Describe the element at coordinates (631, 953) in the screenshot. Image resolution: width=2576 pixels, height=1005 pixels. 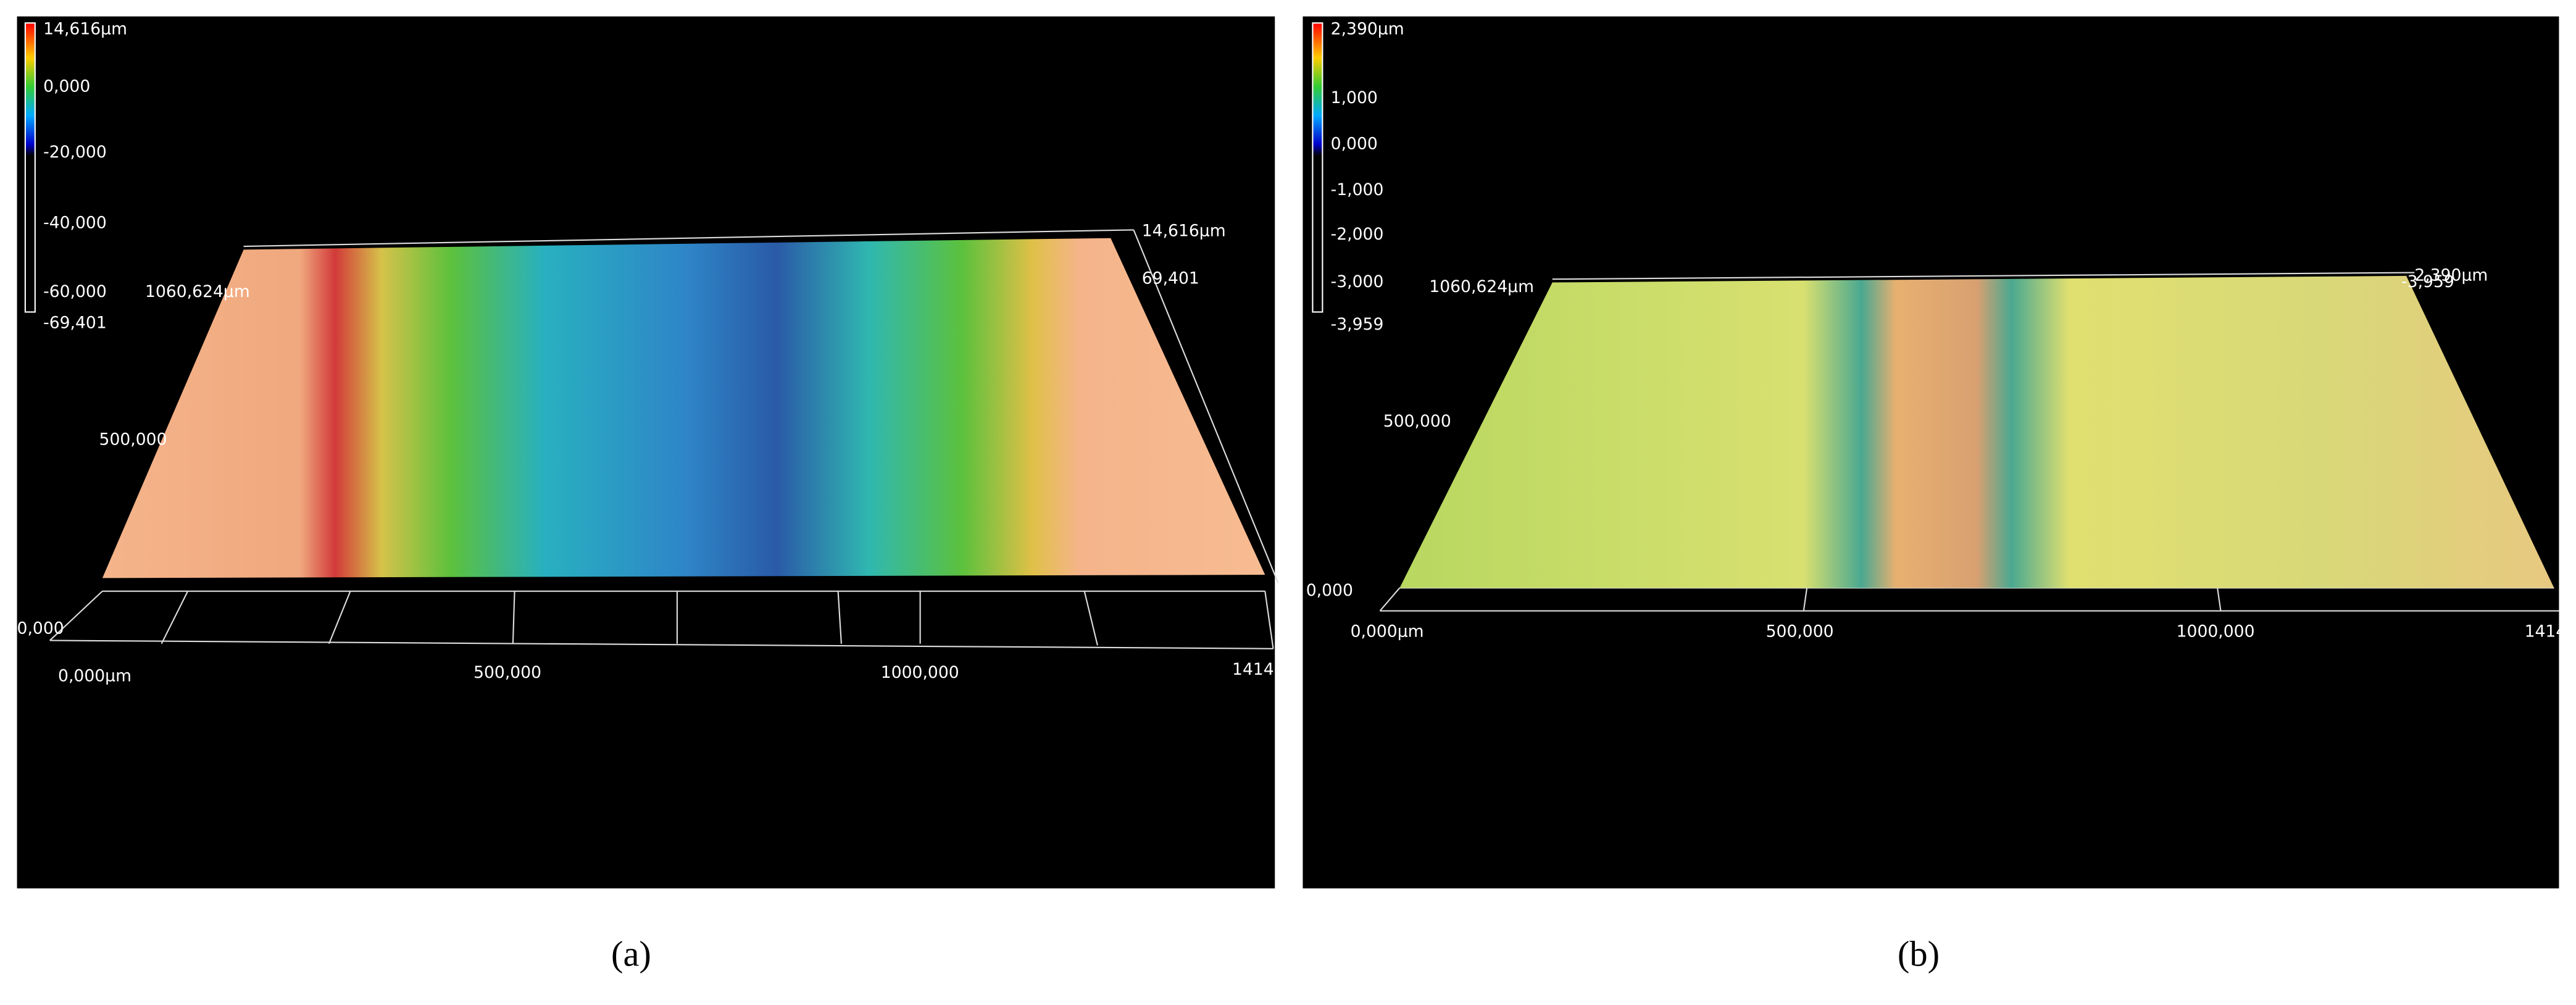
I see `caption: (a)` at that location.